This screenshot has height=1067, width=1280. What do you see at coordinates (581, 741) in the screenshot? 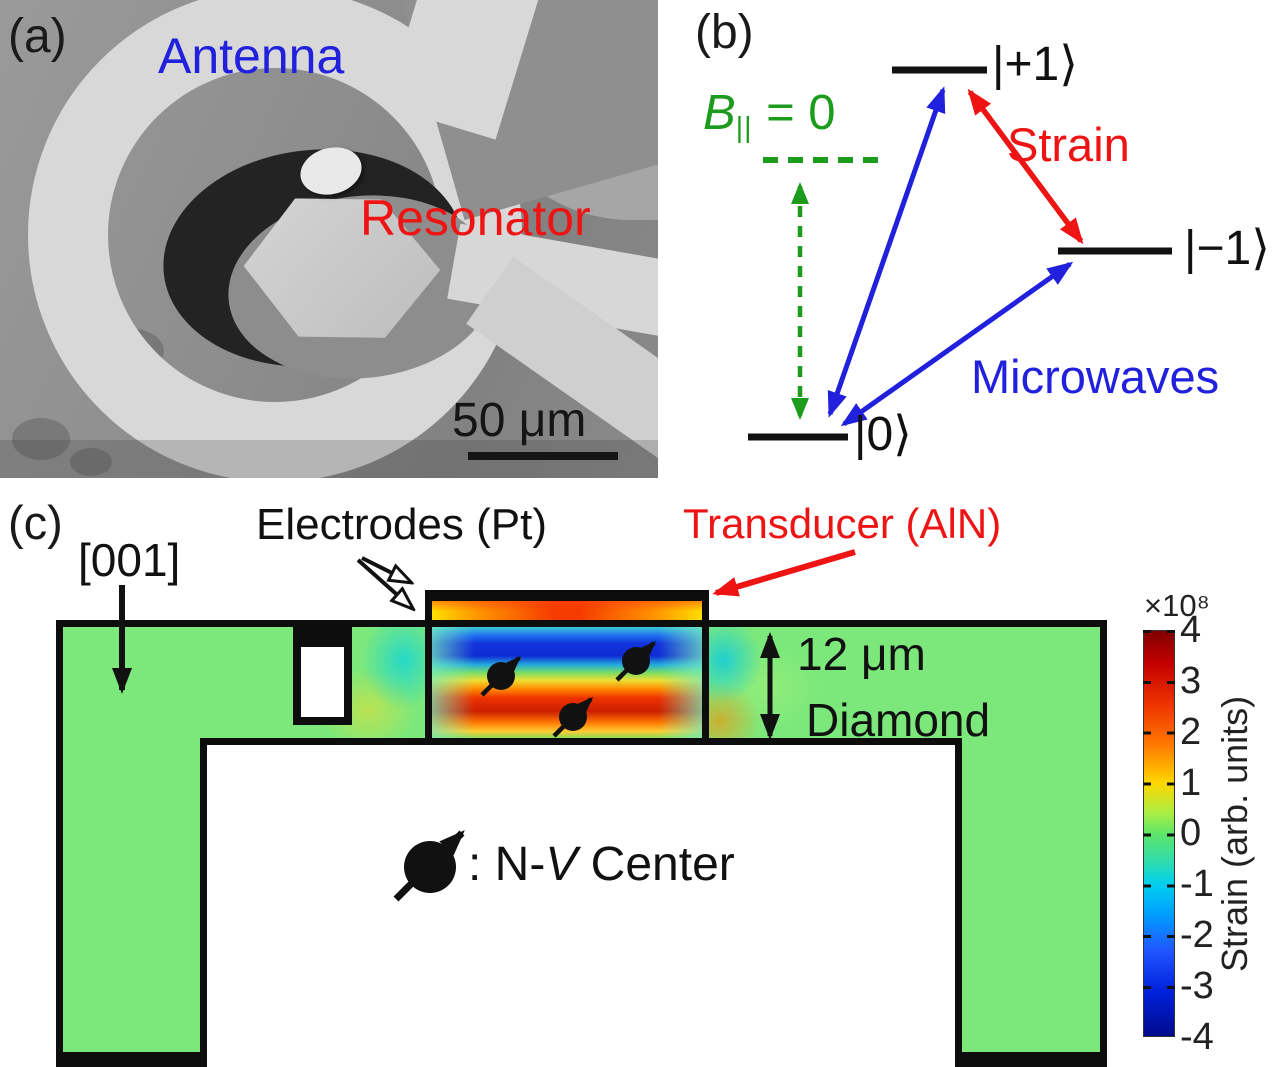
I see `membrane-bottom-outline` at bounding box center [581, 741].